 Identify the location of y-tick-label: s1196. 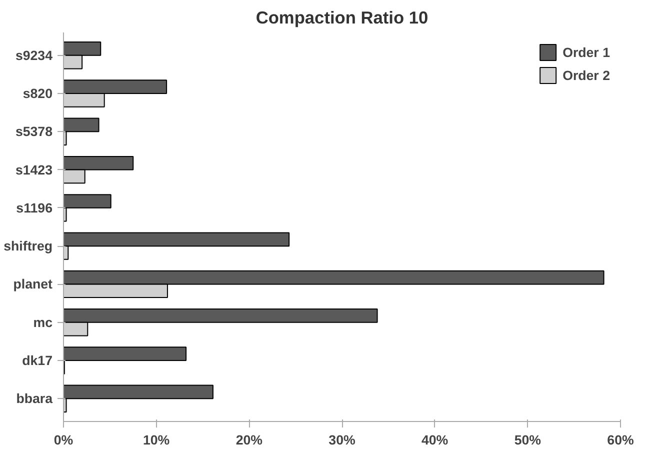
(34, 208).